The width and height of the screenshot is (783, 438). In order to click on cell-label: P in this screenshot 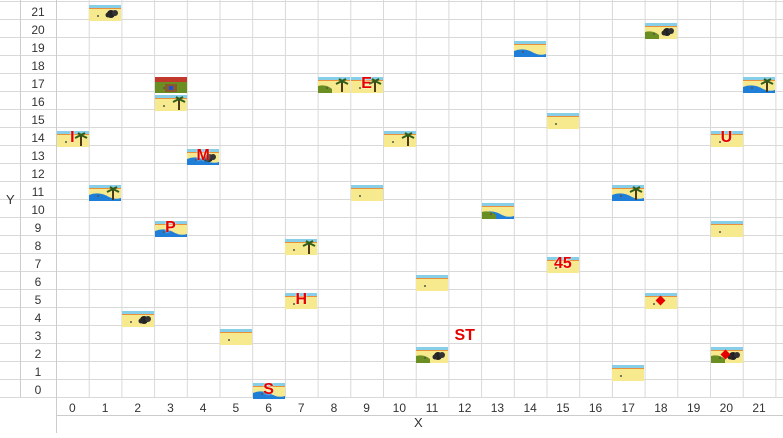, I will do `click(170, 227)`.